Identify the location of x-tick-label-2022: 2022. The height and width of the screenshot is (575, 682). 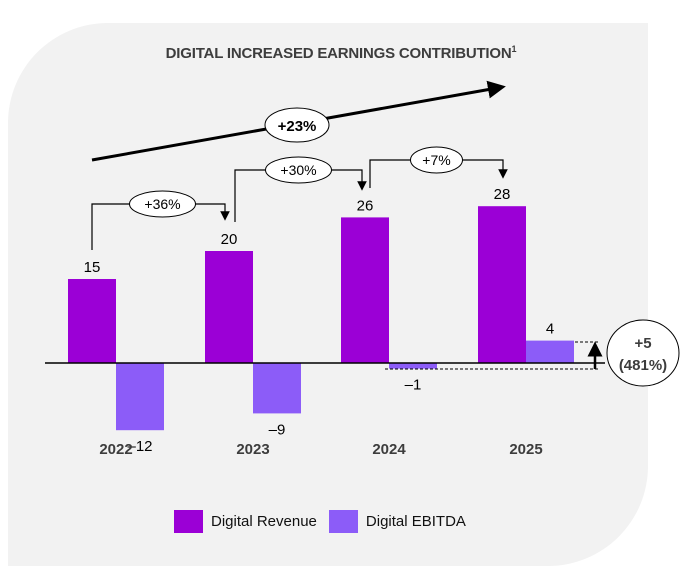
(115, 449).